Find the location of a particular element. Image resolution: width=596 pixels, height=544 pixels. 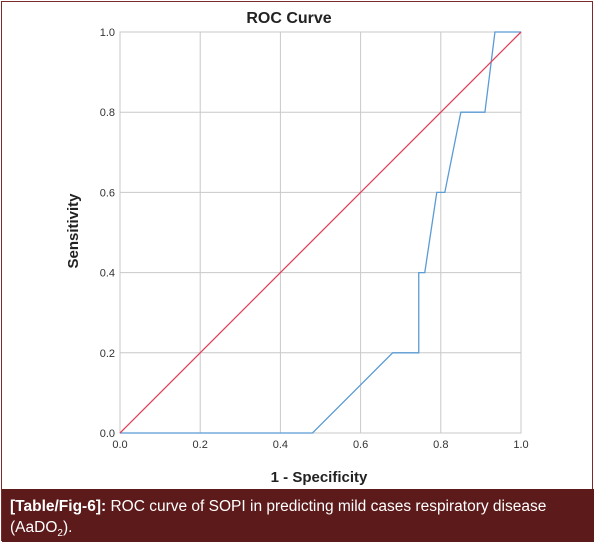

chart-title: ROC Curve is located at coordinates (288, 18).